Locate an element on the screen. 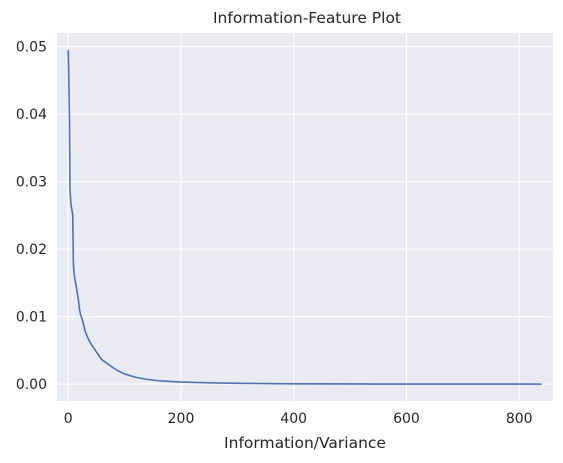 The image size is (563, 463). x-tick-label: 800 is located at coordinates (519, 419).